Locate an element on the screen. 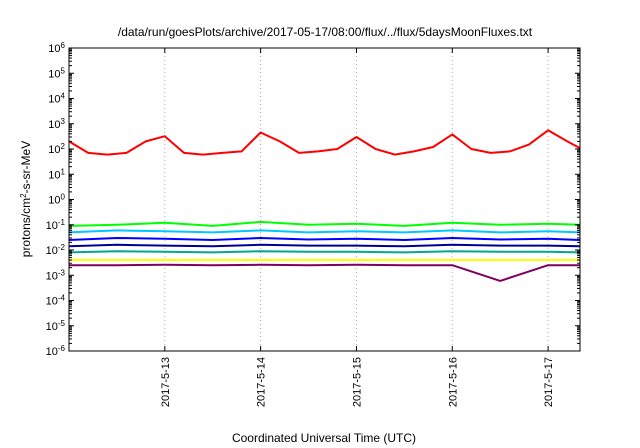 This screenshot has height=448, width=640. y-tick-exponent: 5 is located at coordinates (63, 70).